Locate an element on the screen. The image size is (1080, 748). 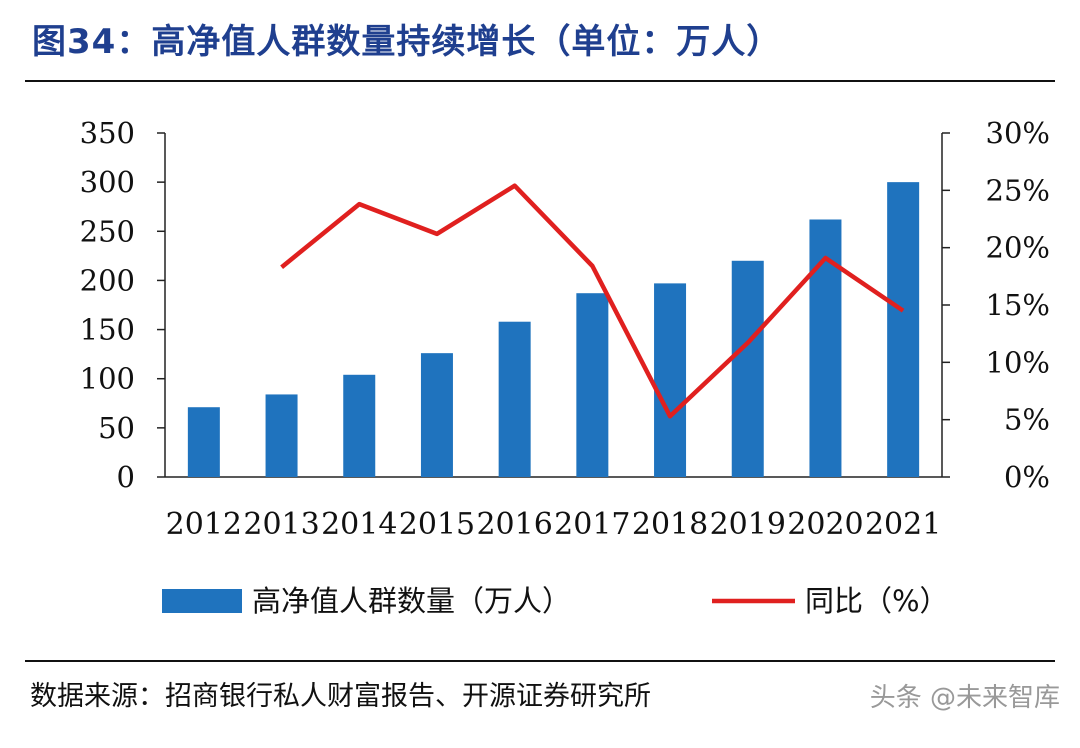
data-source-note: 数据来源：招商银行私人财富报告、开源证券研究所 is located at coordinates (340, 696).